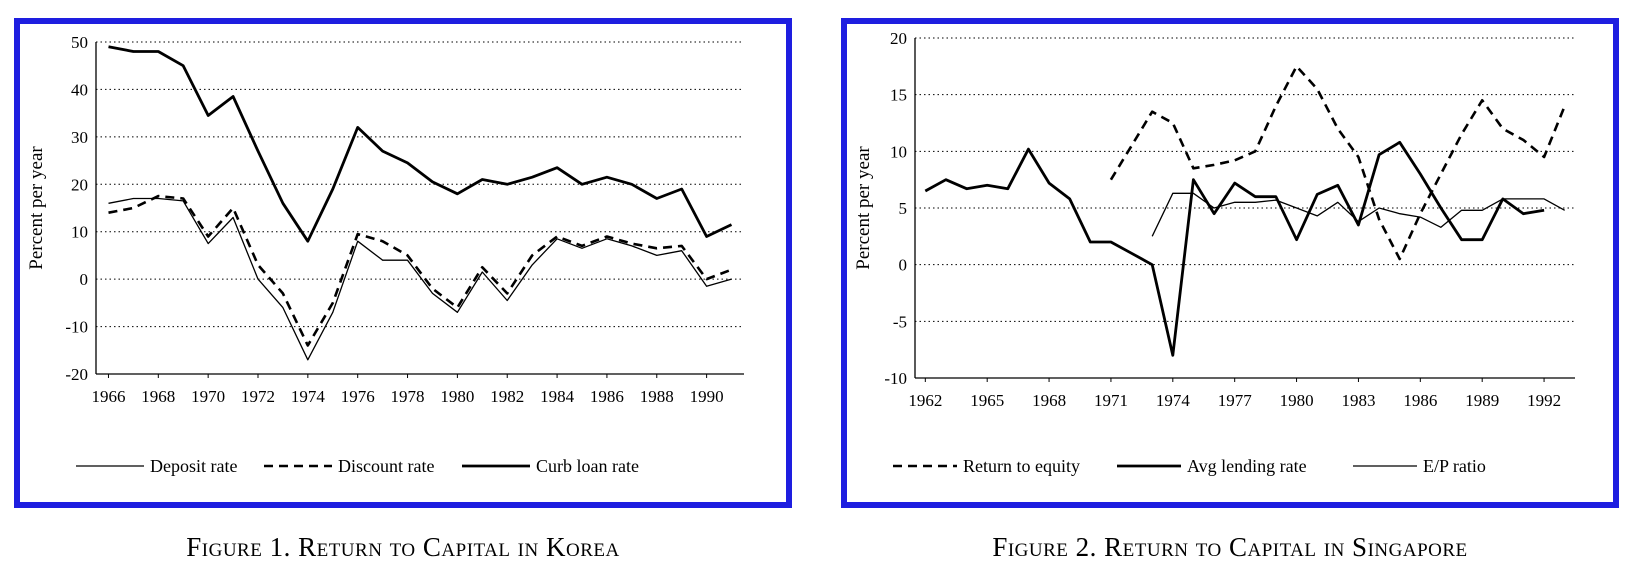 The height and width of the screenshot is (580, 1633). What do you see at coordinates (403, 547) in the screenshot?
I see `figure-1-caption: Figure 1. Return to Capital in Korea` at bounding box center [403, 547].